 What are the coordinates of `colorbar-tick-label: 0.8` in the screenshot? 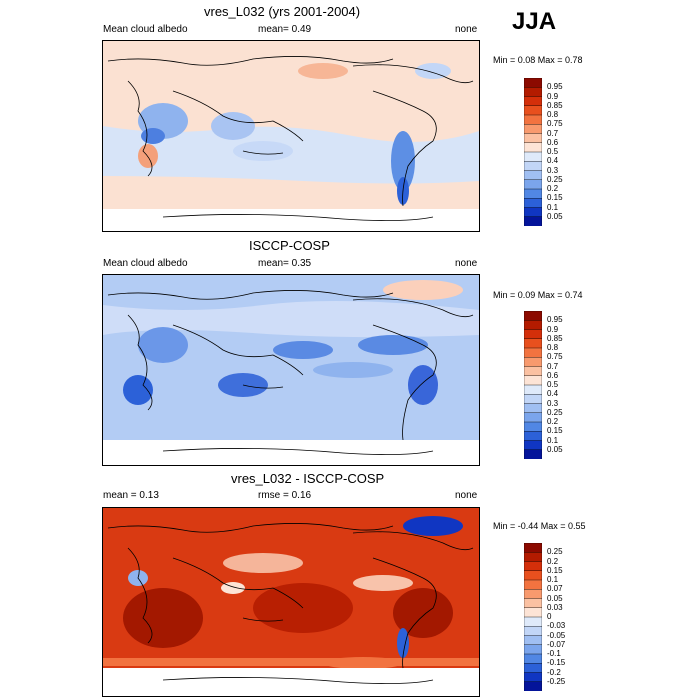 It's located at (553, 114).